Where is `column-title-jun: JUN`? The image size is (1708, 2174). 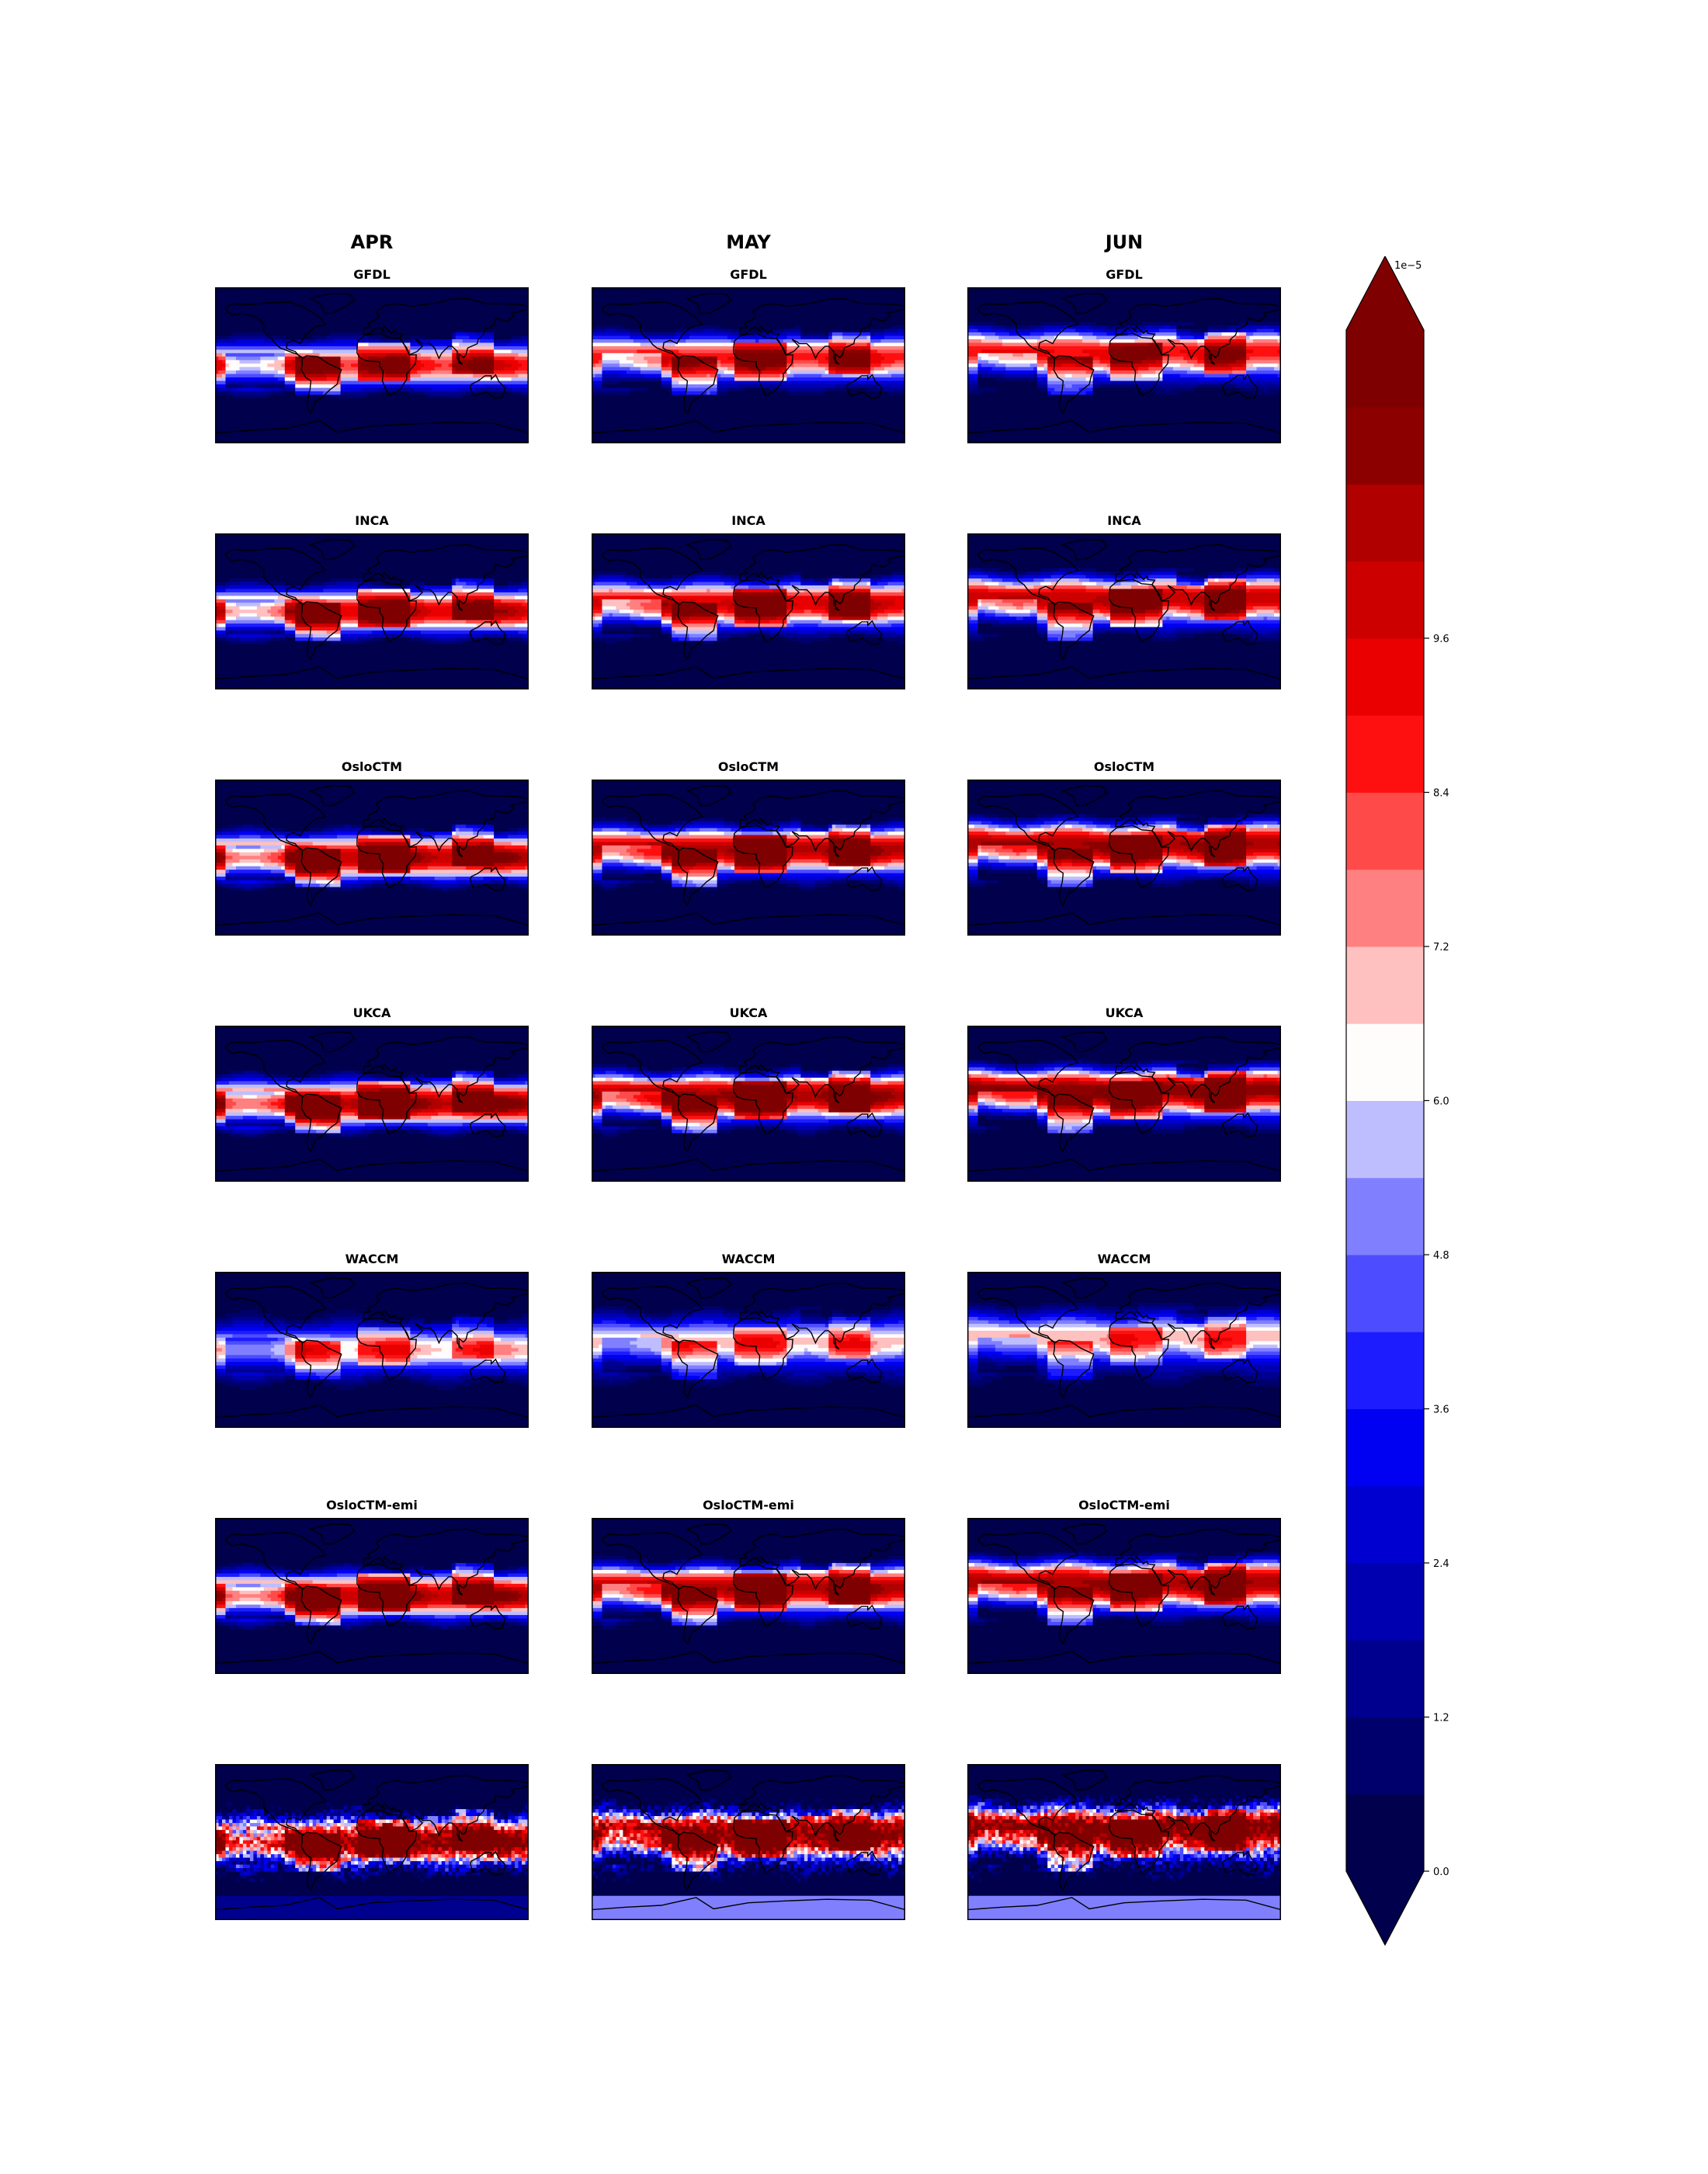 column-title-jun: JUN is located at coordinates (1124, 242).